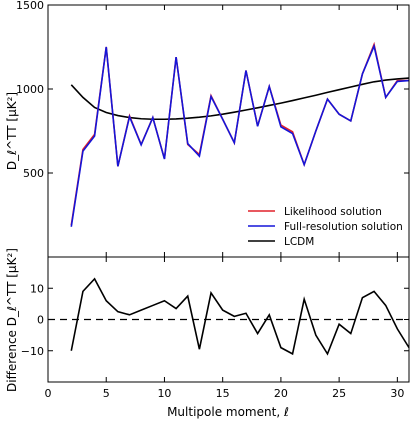 This screenshot has width=415, height=425. What do you see at coordinates (343, 227) in the screenshot?
I see `legend-label-full-resolution-solution: Full-resolution solution` at bounding box center [343, 227].